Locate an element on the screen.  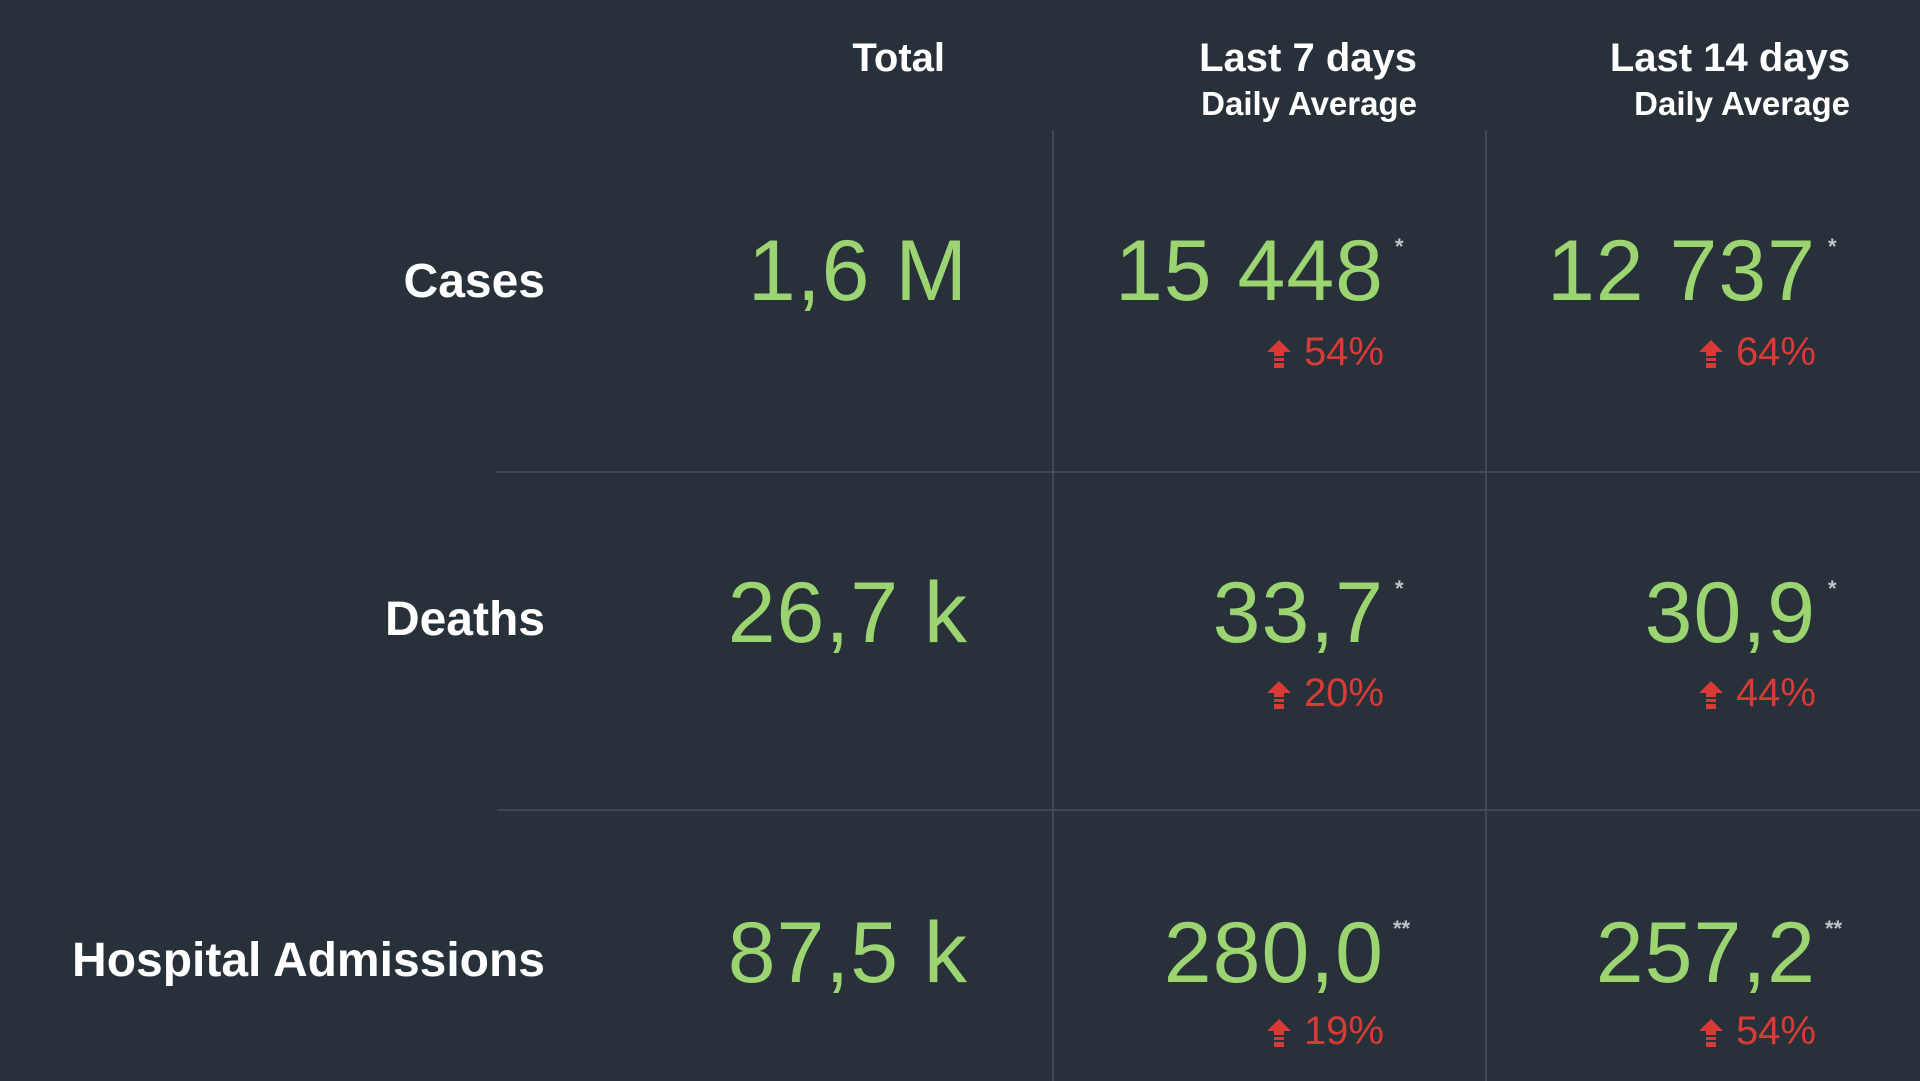
cases-last14-change: 64% is located at coordinates (1757, 352).